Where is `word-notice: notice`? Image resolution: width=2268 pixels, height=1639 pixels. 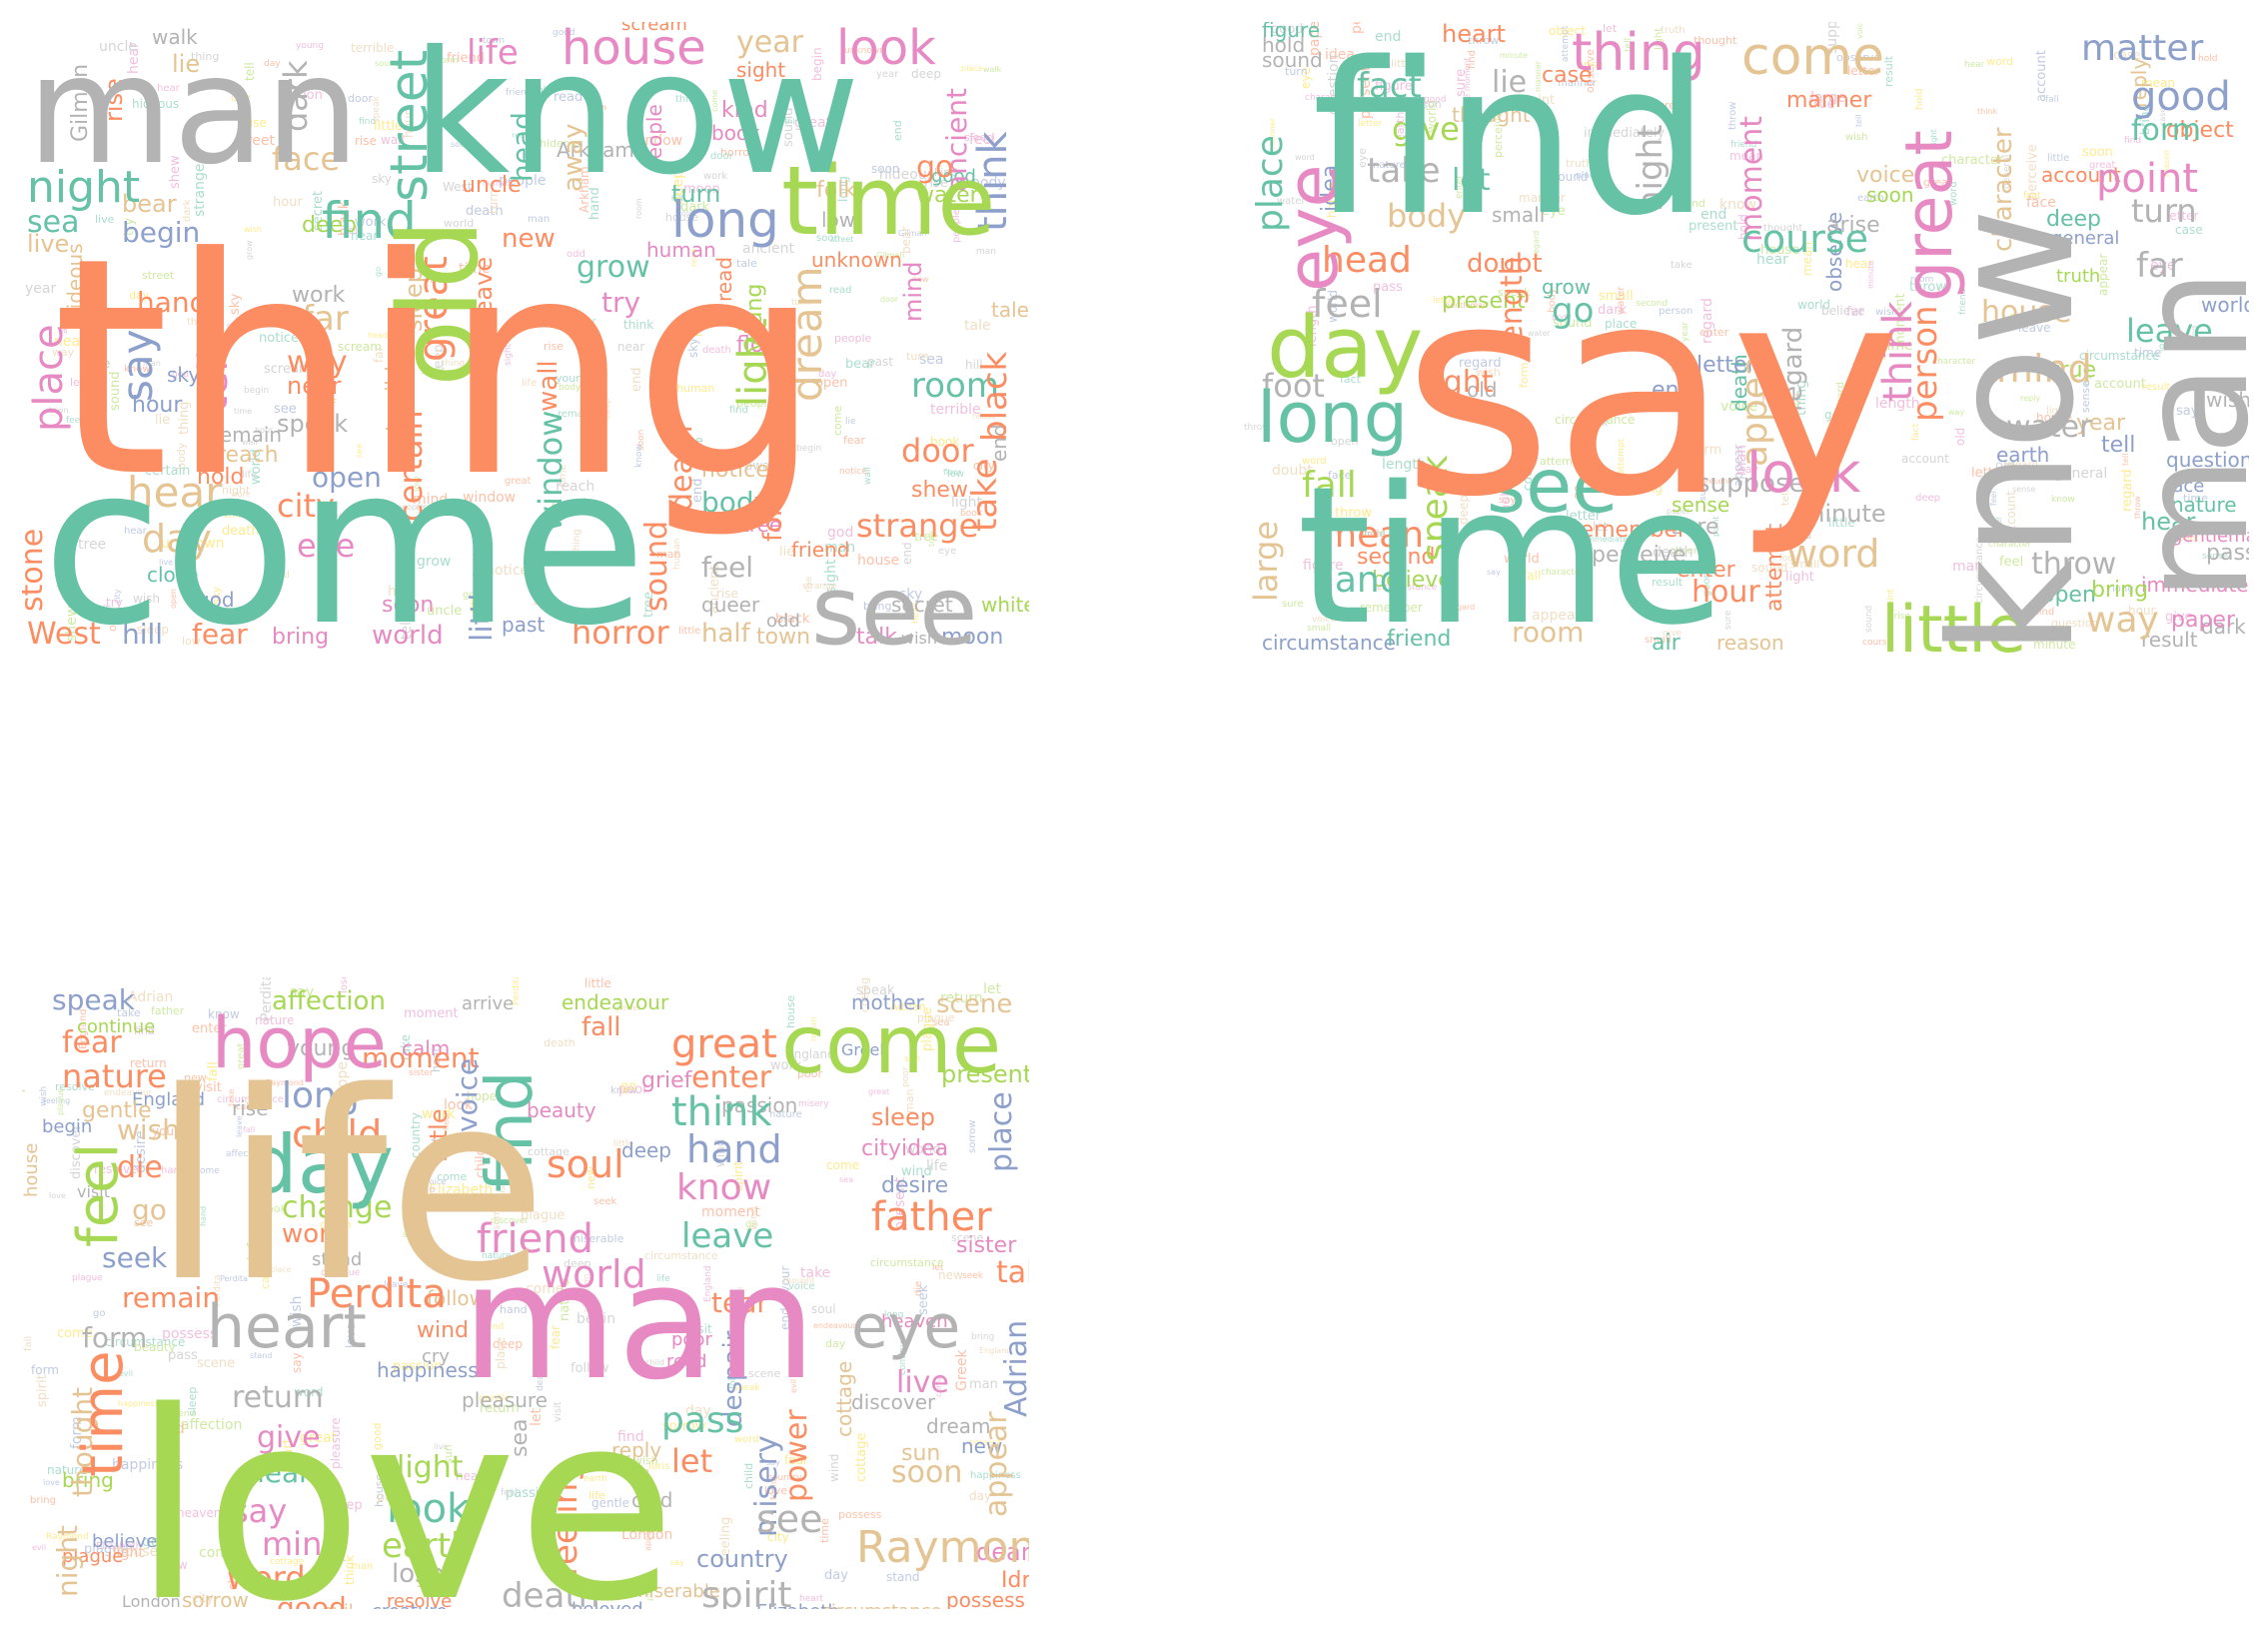 word-notice: notice is located at coordinates (735, 470).